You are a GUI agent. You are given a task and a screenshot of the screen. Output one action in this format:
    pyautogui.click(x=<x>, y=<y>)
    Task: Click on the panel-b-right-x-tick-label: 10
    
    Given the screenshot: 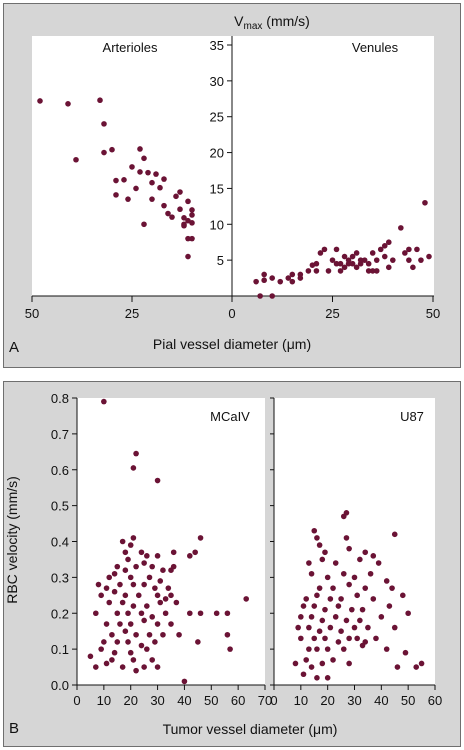 What is the action you would take?
    pyautogui.click(x=301, y=700)
    